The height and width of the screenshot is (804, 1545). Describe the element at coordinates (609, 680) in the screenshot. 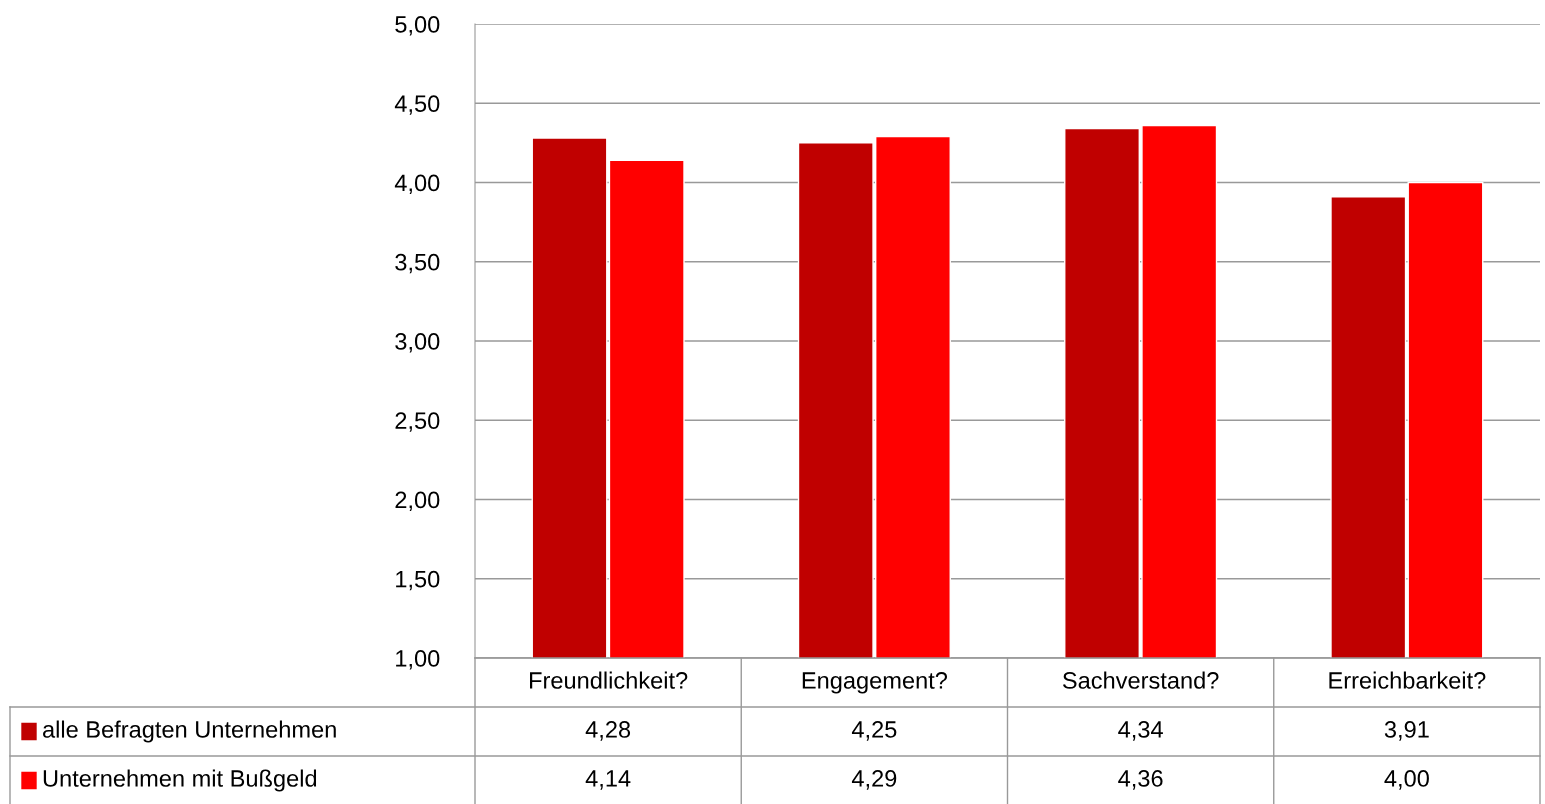

I see `x-tick-label: Freundlichkeit?` at that location.